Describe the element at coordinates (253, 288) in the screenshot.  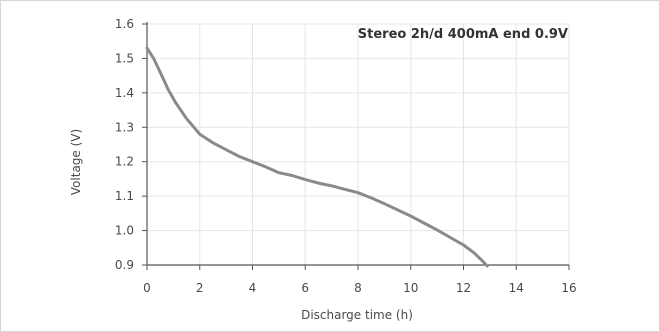
I see `x-tick-label: 4` at that location.